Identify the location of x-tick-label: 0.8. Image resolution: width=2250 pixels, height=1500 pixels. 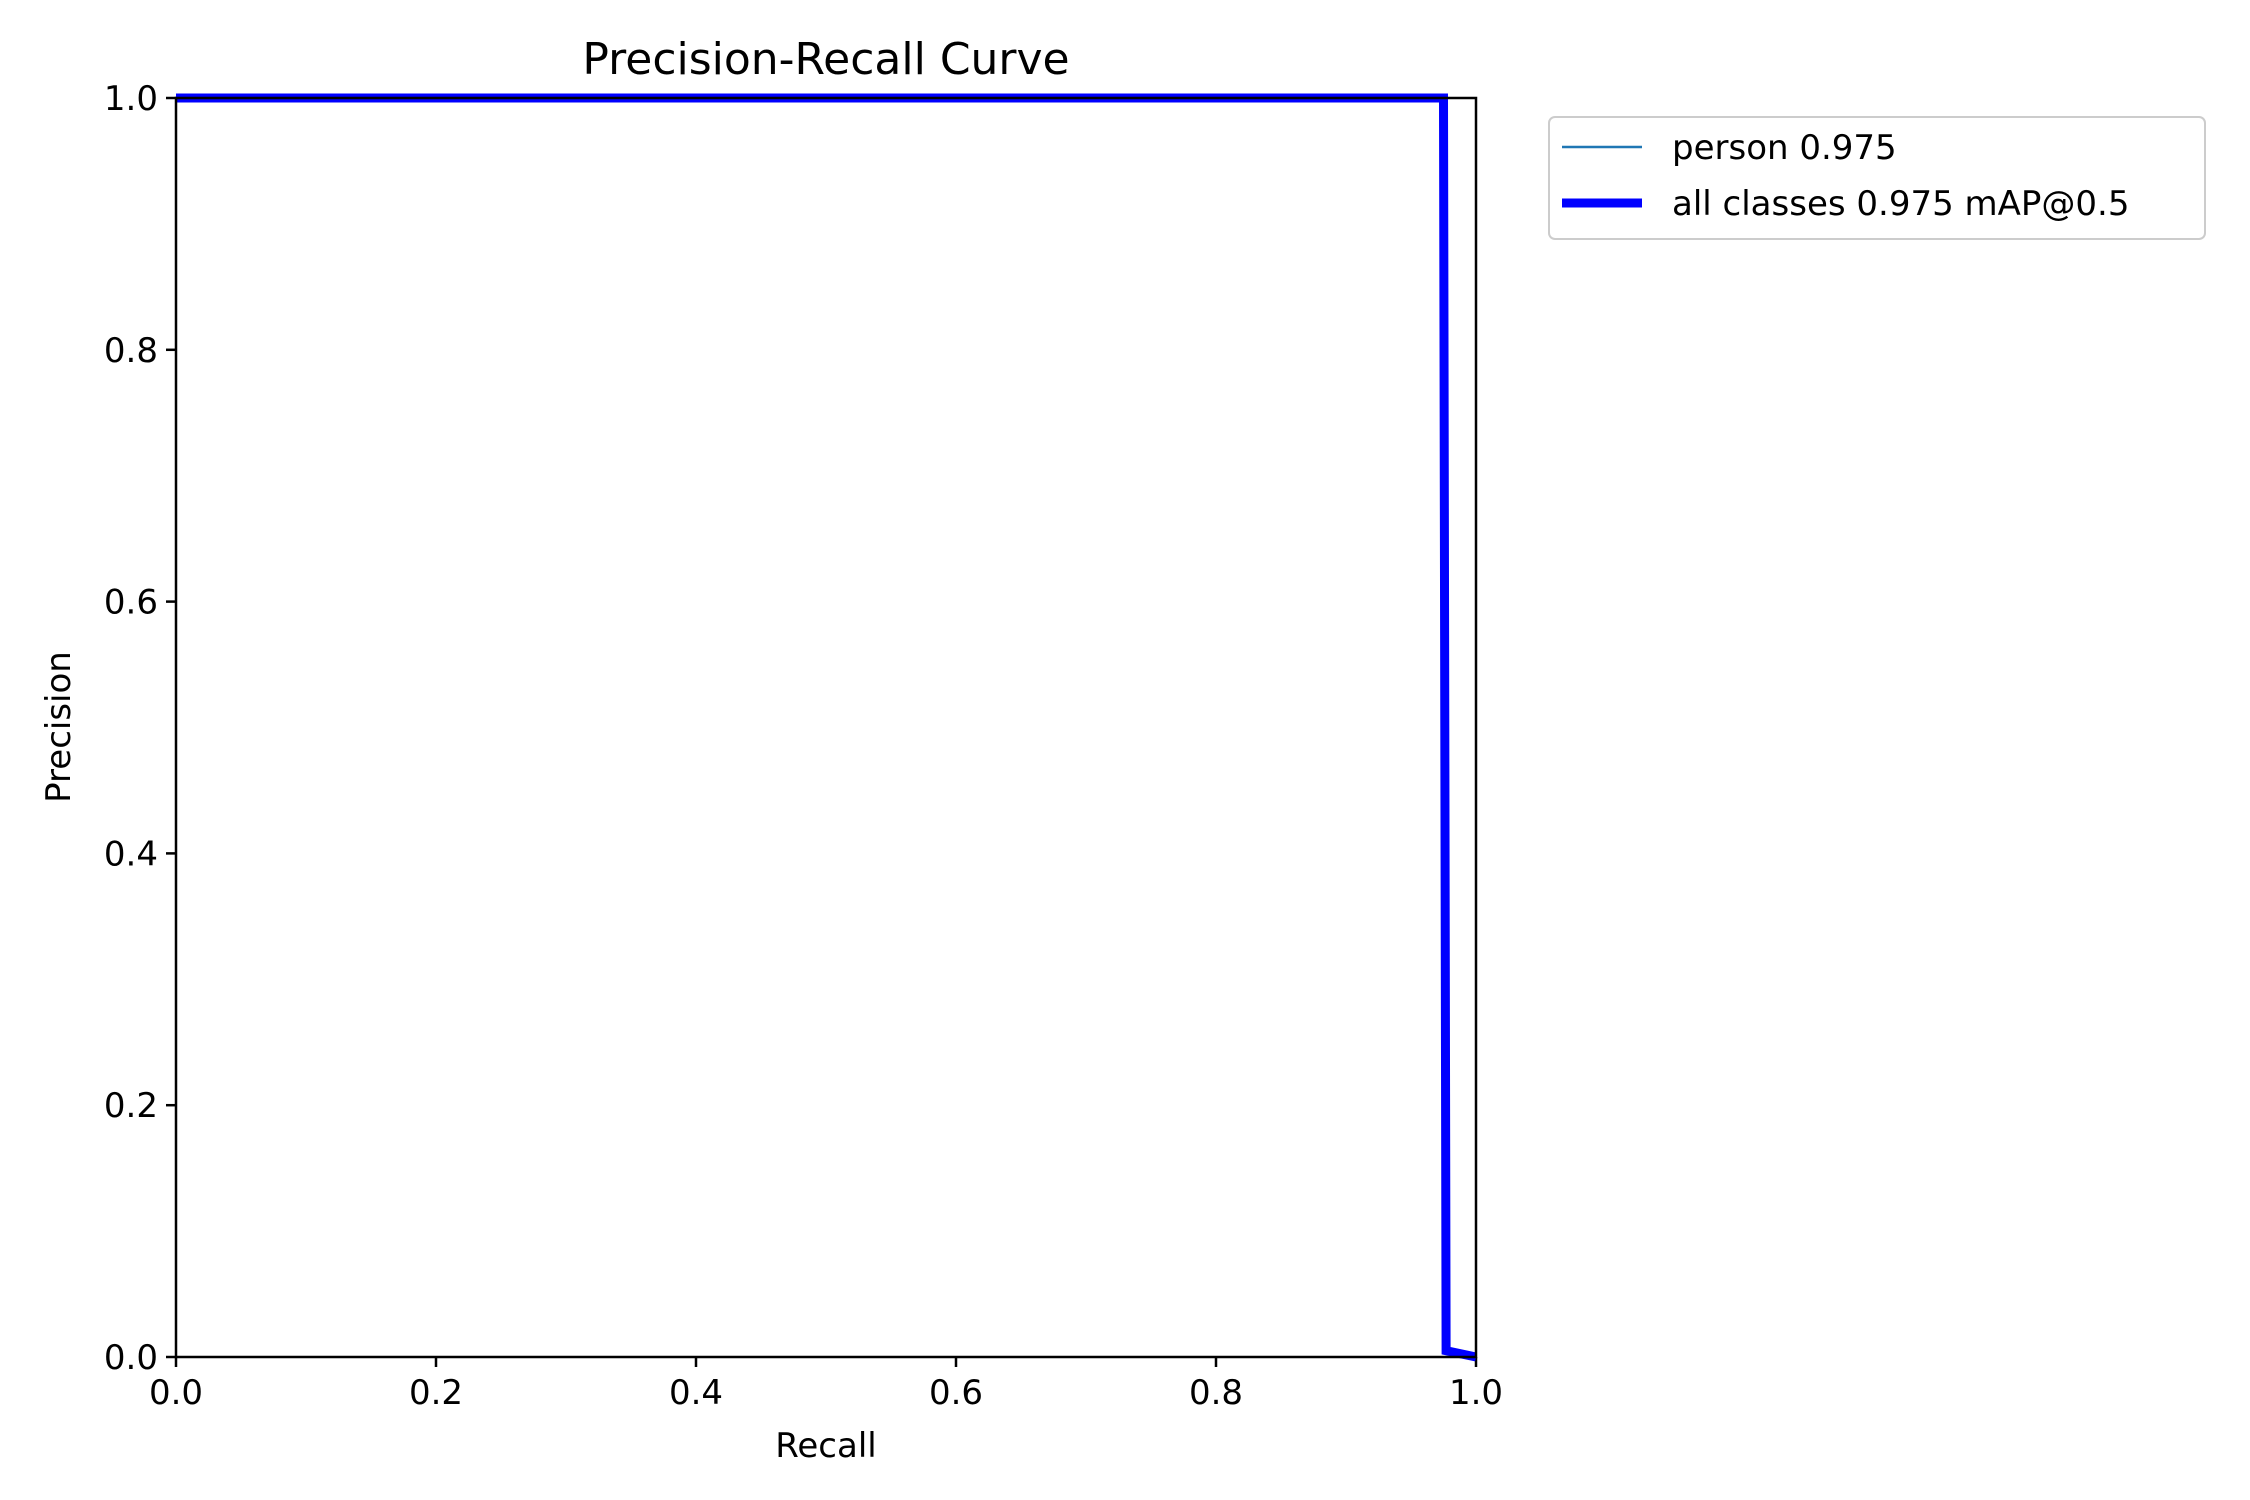
(1216, 1393).